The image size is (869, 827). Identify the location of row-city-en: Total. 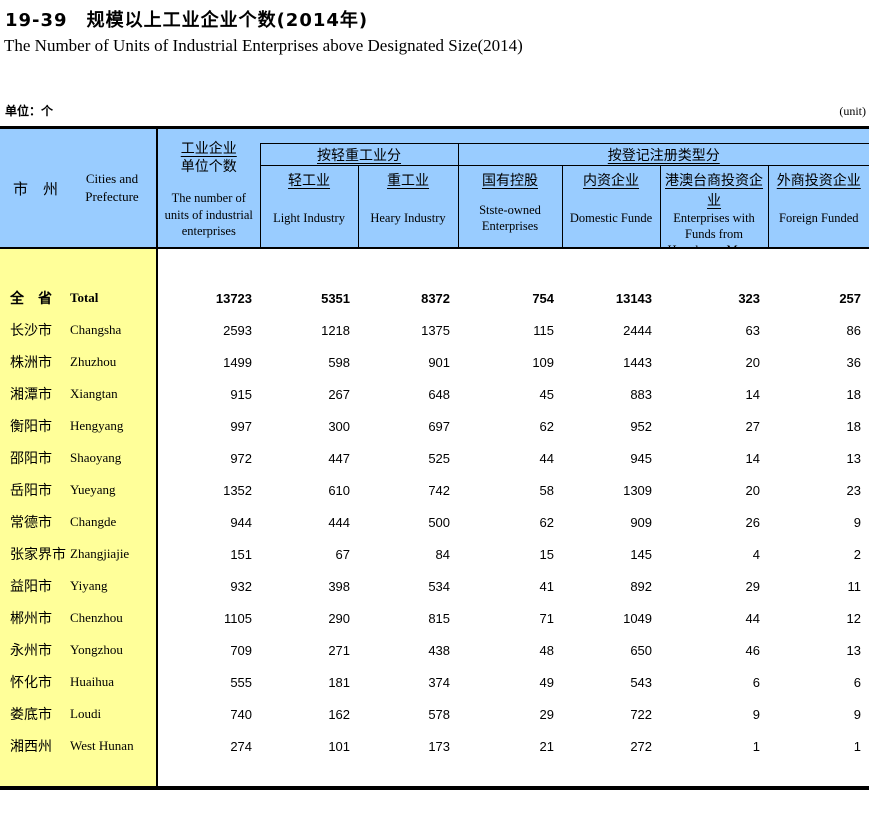
(113, 298).